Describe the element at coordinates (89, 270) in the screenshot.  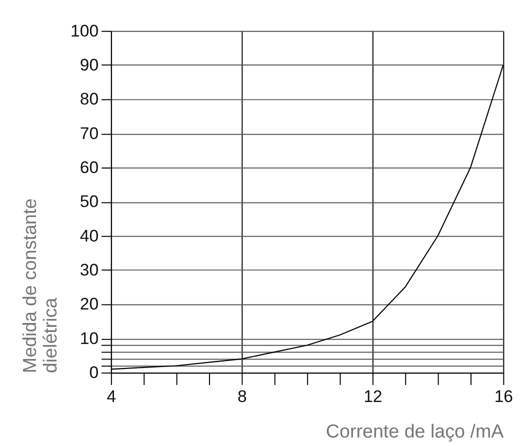
I see `y-tick-label: 30` at that location.